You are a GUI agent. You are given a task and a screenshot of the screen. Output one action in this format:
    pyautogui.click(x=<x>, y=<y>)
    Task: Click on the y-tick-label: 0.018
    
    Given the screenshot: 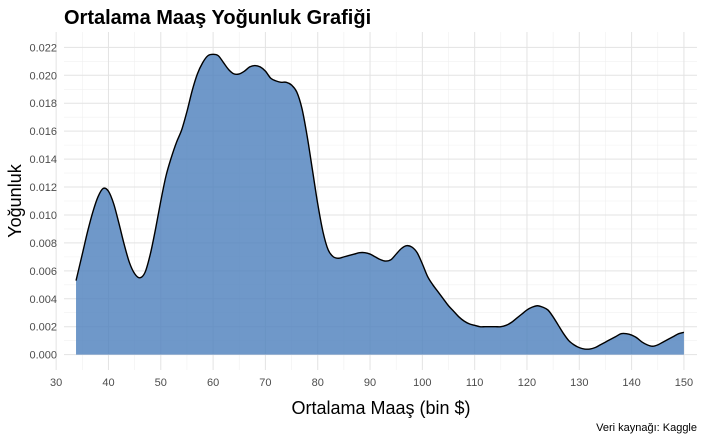 What is the action you would take?
    pyautogui.click(x=43, y=104)
    